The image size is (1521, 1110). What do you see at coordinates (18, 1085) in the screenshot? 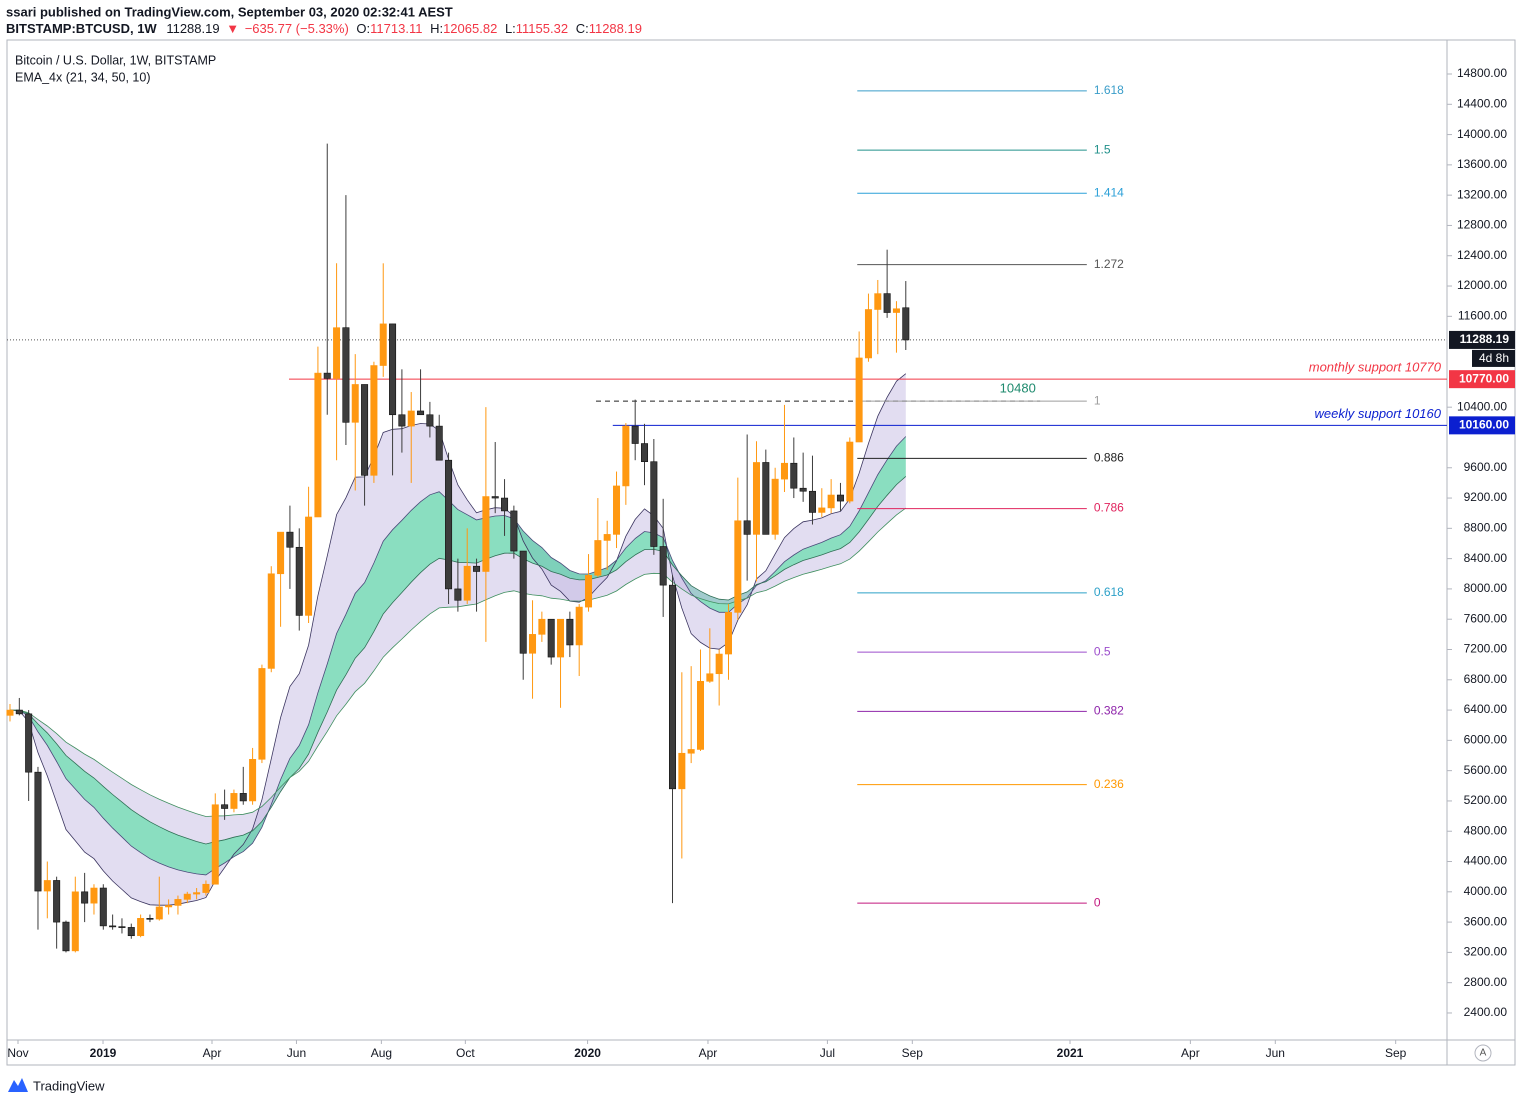
I see `brand-logo` at bounding box center [18, 1085].